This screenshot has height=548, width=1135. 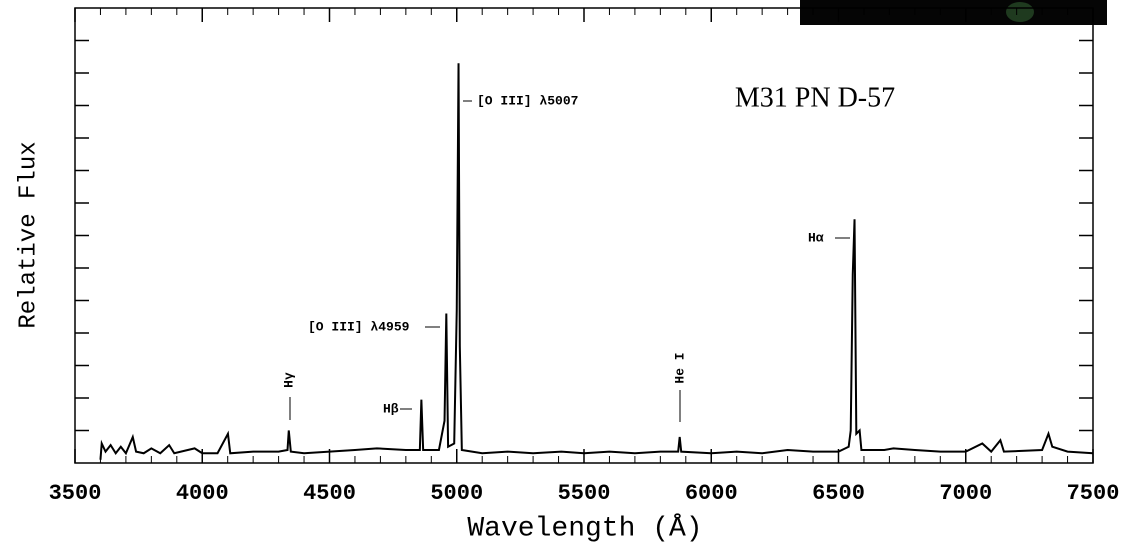 What do you see at coordinates (1020, 12) in the screenshot?
I see `overlay-glow` at bounding box center [1020, 12].